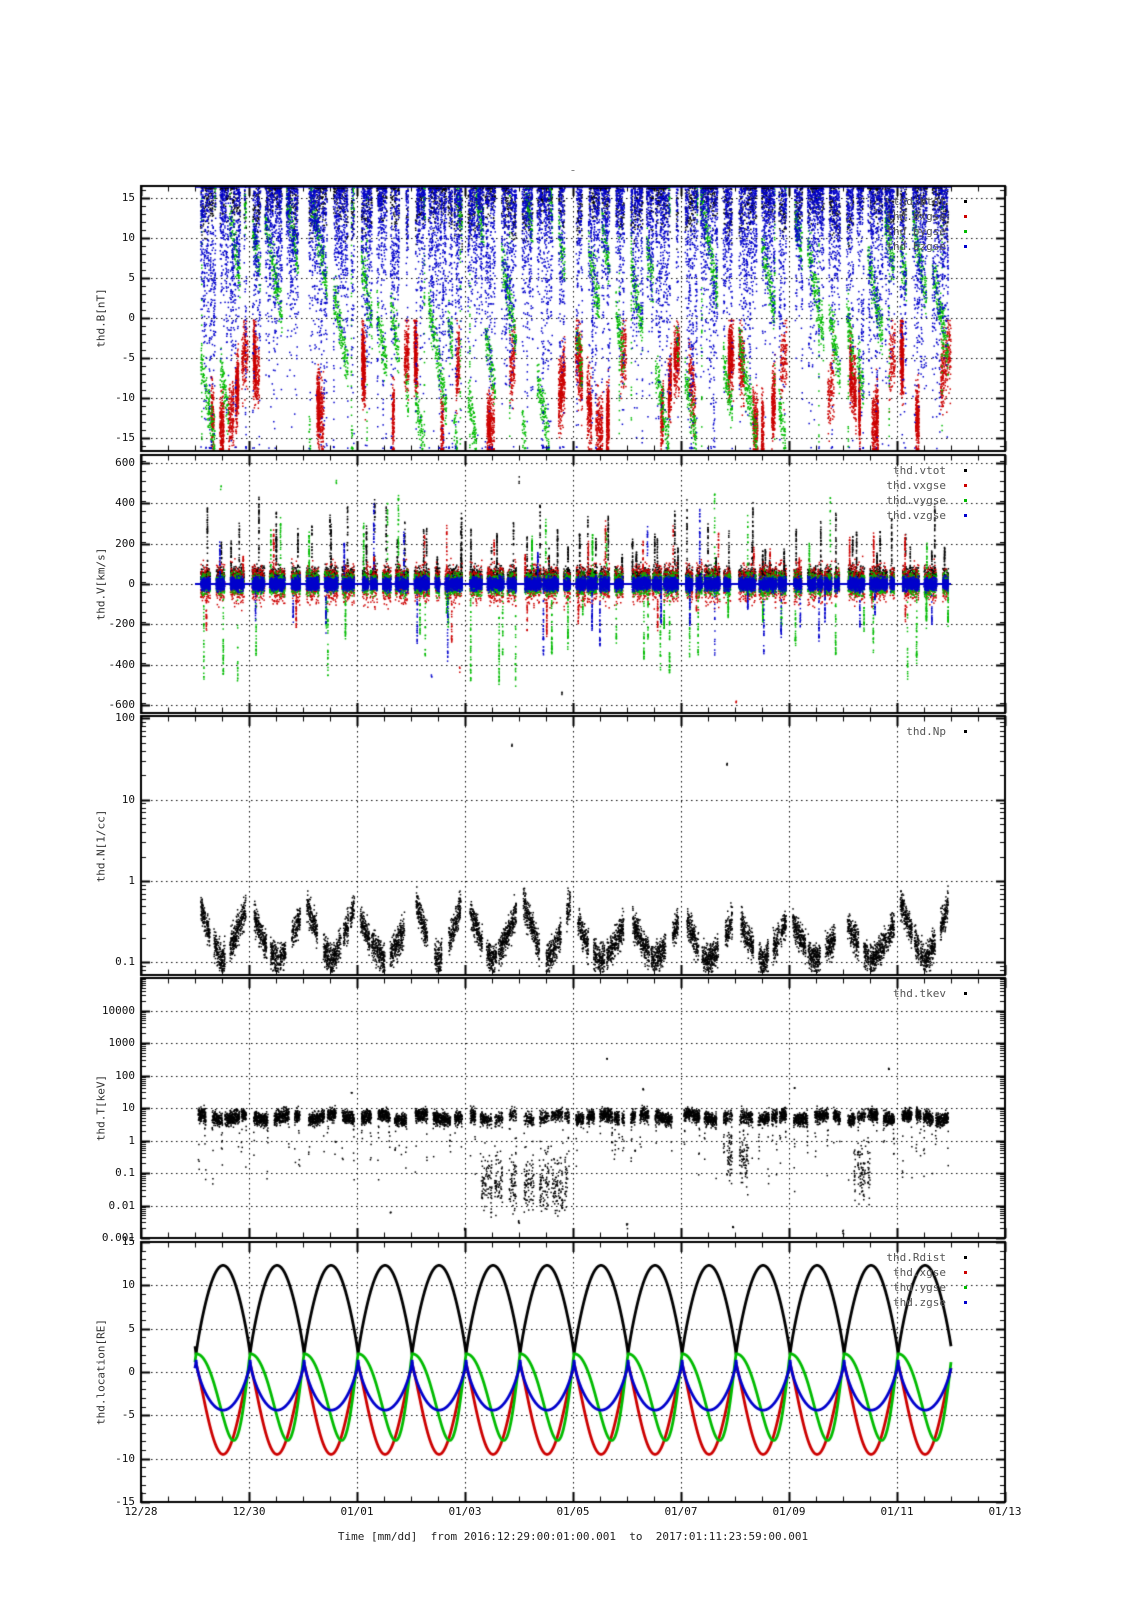  I want to click on y-tick-label: -400, so click(122, 664).